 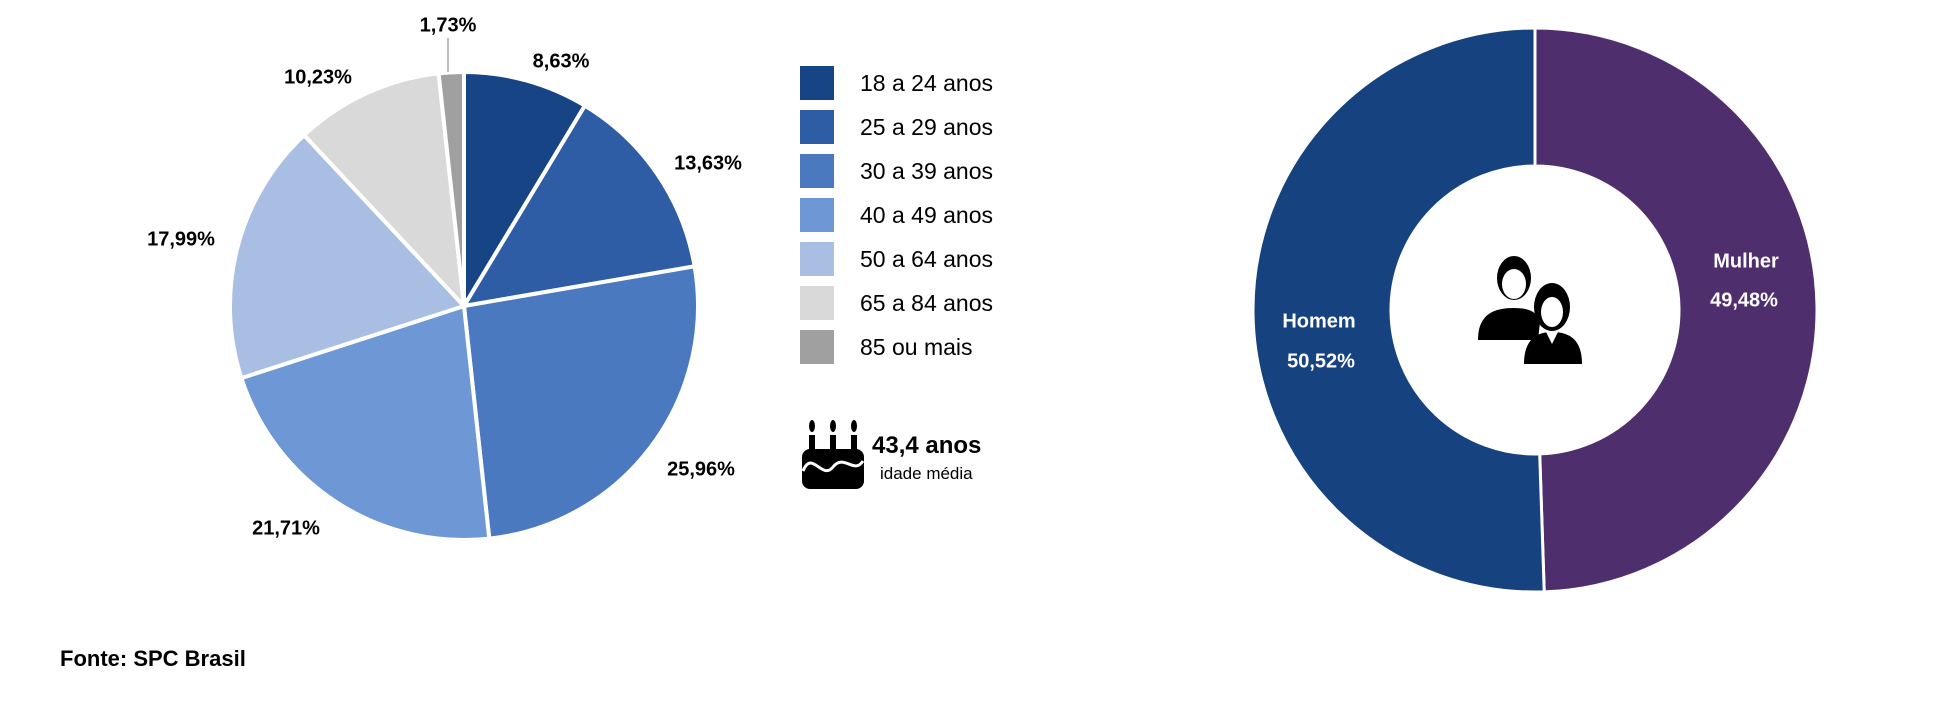 What do you see at coordinates (1319, 321) in the screenshot?
I see `donut-label-homem: Homem` at bounding box center [1319, 321].